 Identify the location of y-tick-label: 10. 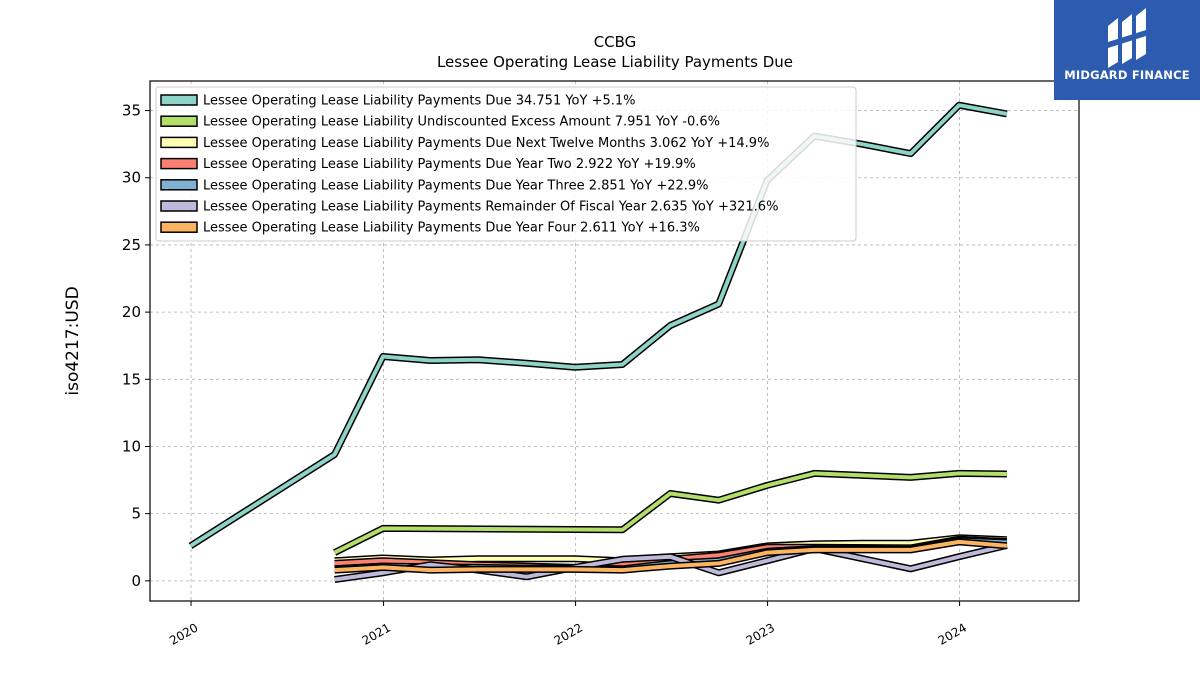
(131, 446).